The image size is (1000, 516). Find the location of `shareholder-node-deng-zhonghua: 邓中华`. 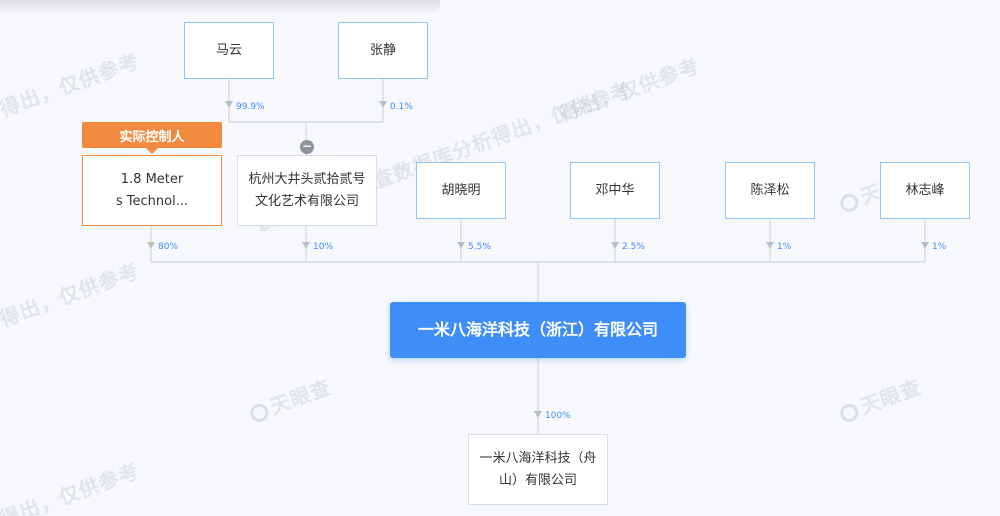

shareholder-node-deng-zhonghua: 邓中华 is located at coordinates (615, 190).